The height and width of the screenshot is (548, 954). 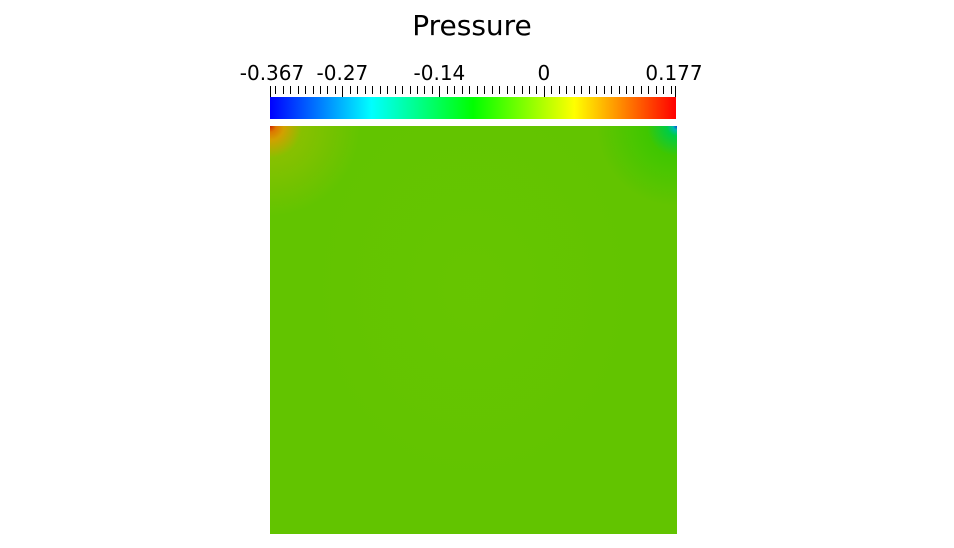 What do you see at coordinates (674, 73) in the screenshot?
I see `tick-label-max: 0.177` at bounding box center [674, 73].